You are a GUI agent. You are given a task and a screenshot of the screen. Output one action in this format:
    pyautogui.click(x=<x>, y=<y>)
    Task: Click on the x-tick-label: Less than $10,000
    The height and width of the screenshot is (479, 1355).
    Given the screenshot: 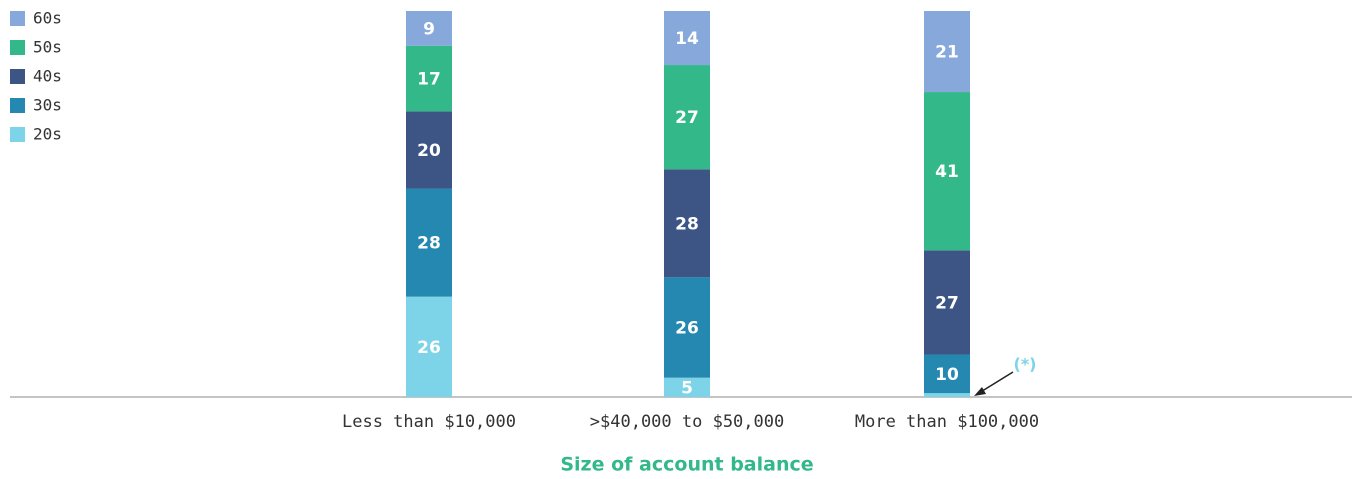 What is the action you would take?
    pyautogui.click(x=429, y=422)
    